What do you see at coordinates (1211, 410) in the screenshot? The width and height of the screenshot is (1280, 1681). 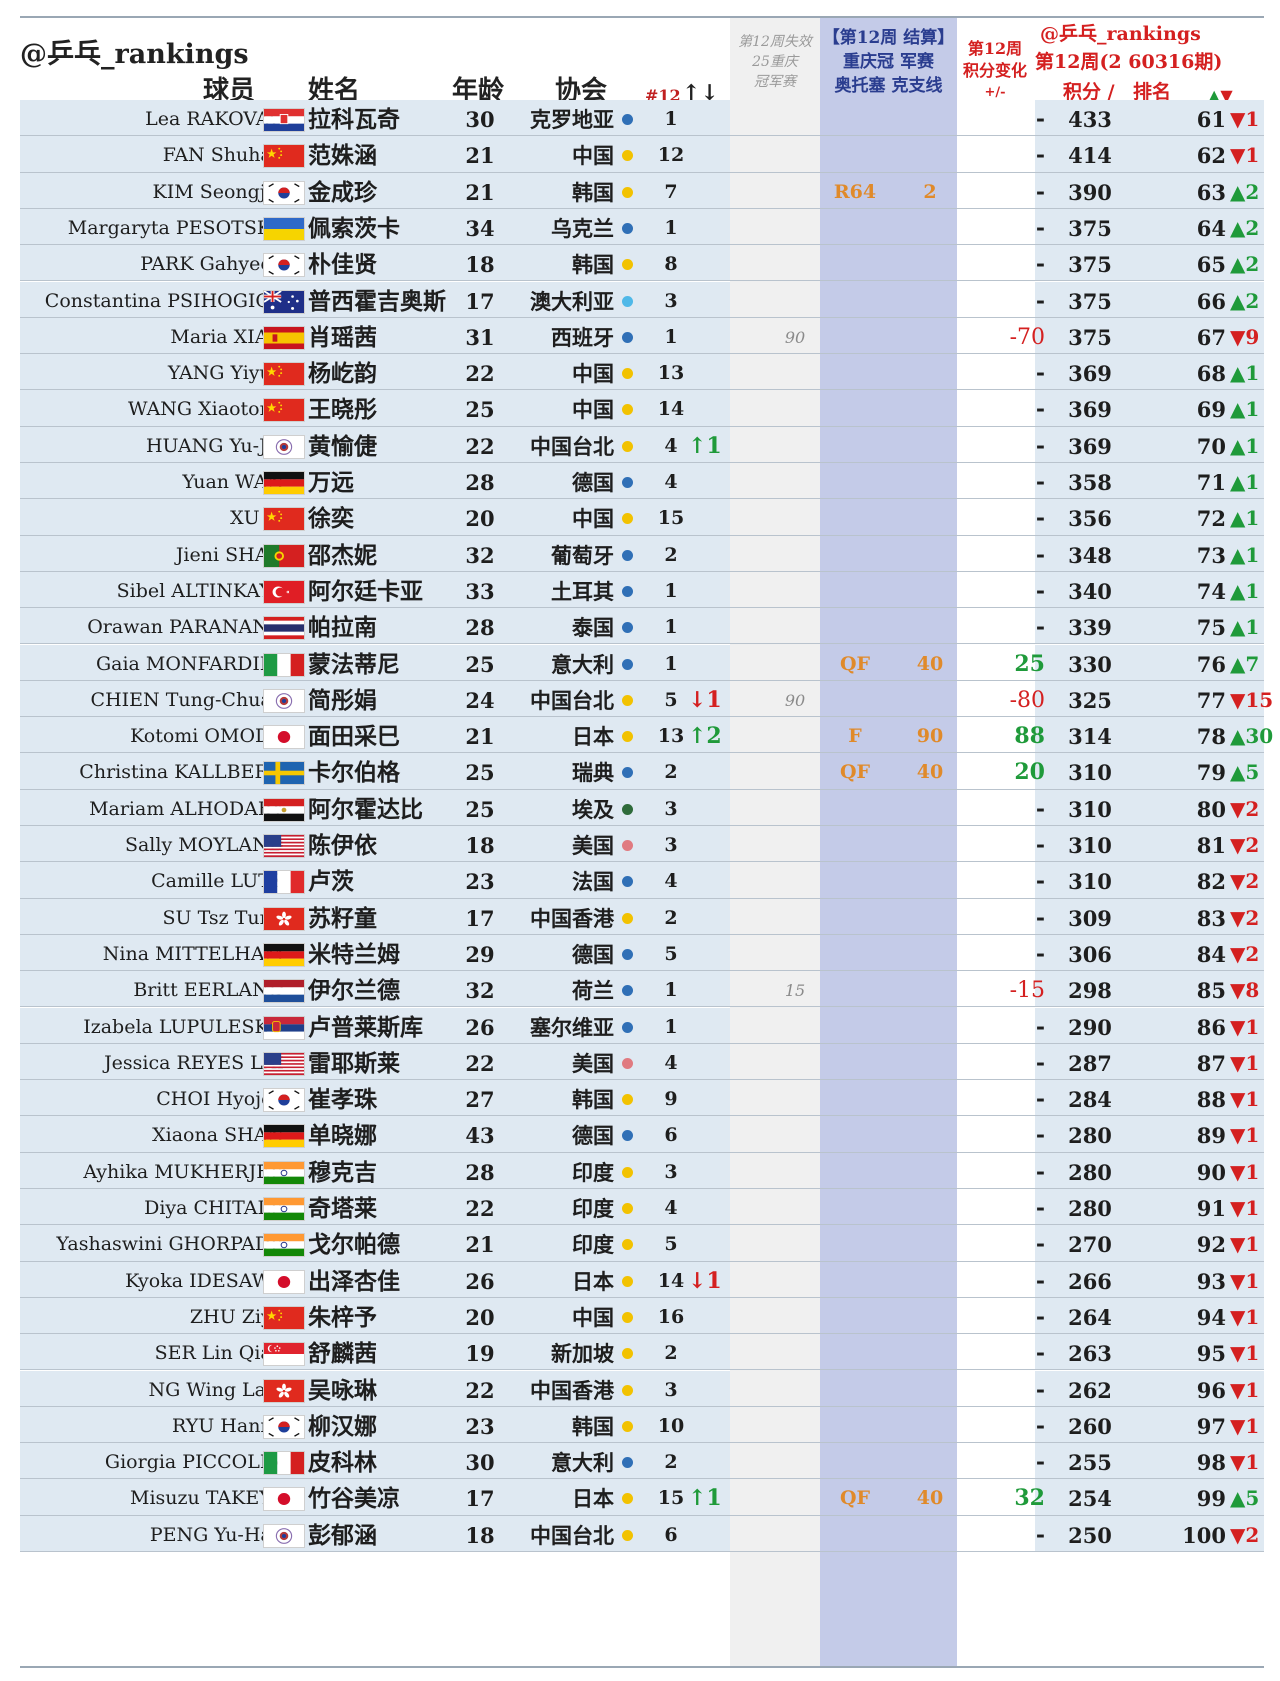 I see `ranking-position: 69` at bounding box center [1211, 410].